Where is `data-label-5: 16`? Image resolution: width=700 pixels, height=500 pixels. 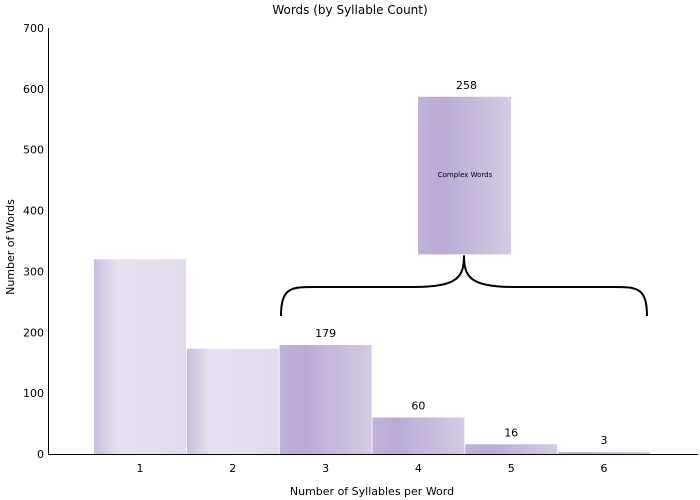
data-label-5: 16 is located at coordinates (511, 432).